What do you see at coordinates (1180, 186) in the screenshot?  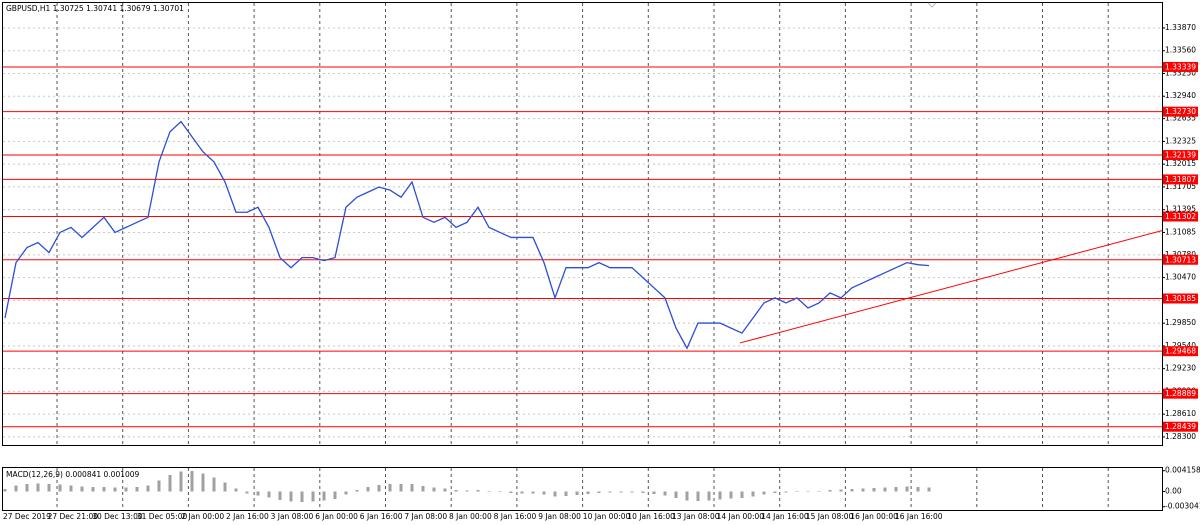 I see `y-tick-label: 1.31705` at bounding box center [1180, 186].